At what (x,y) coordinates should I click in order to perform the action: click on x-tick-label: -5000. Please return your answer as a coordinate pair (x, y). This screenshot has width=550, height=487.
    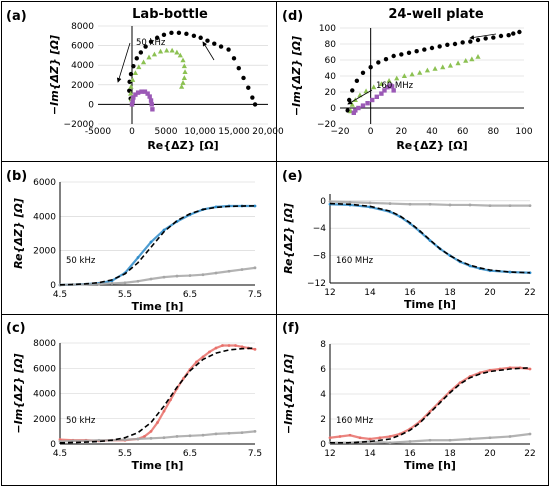
    Looking at the image, I should click on (98, 132).